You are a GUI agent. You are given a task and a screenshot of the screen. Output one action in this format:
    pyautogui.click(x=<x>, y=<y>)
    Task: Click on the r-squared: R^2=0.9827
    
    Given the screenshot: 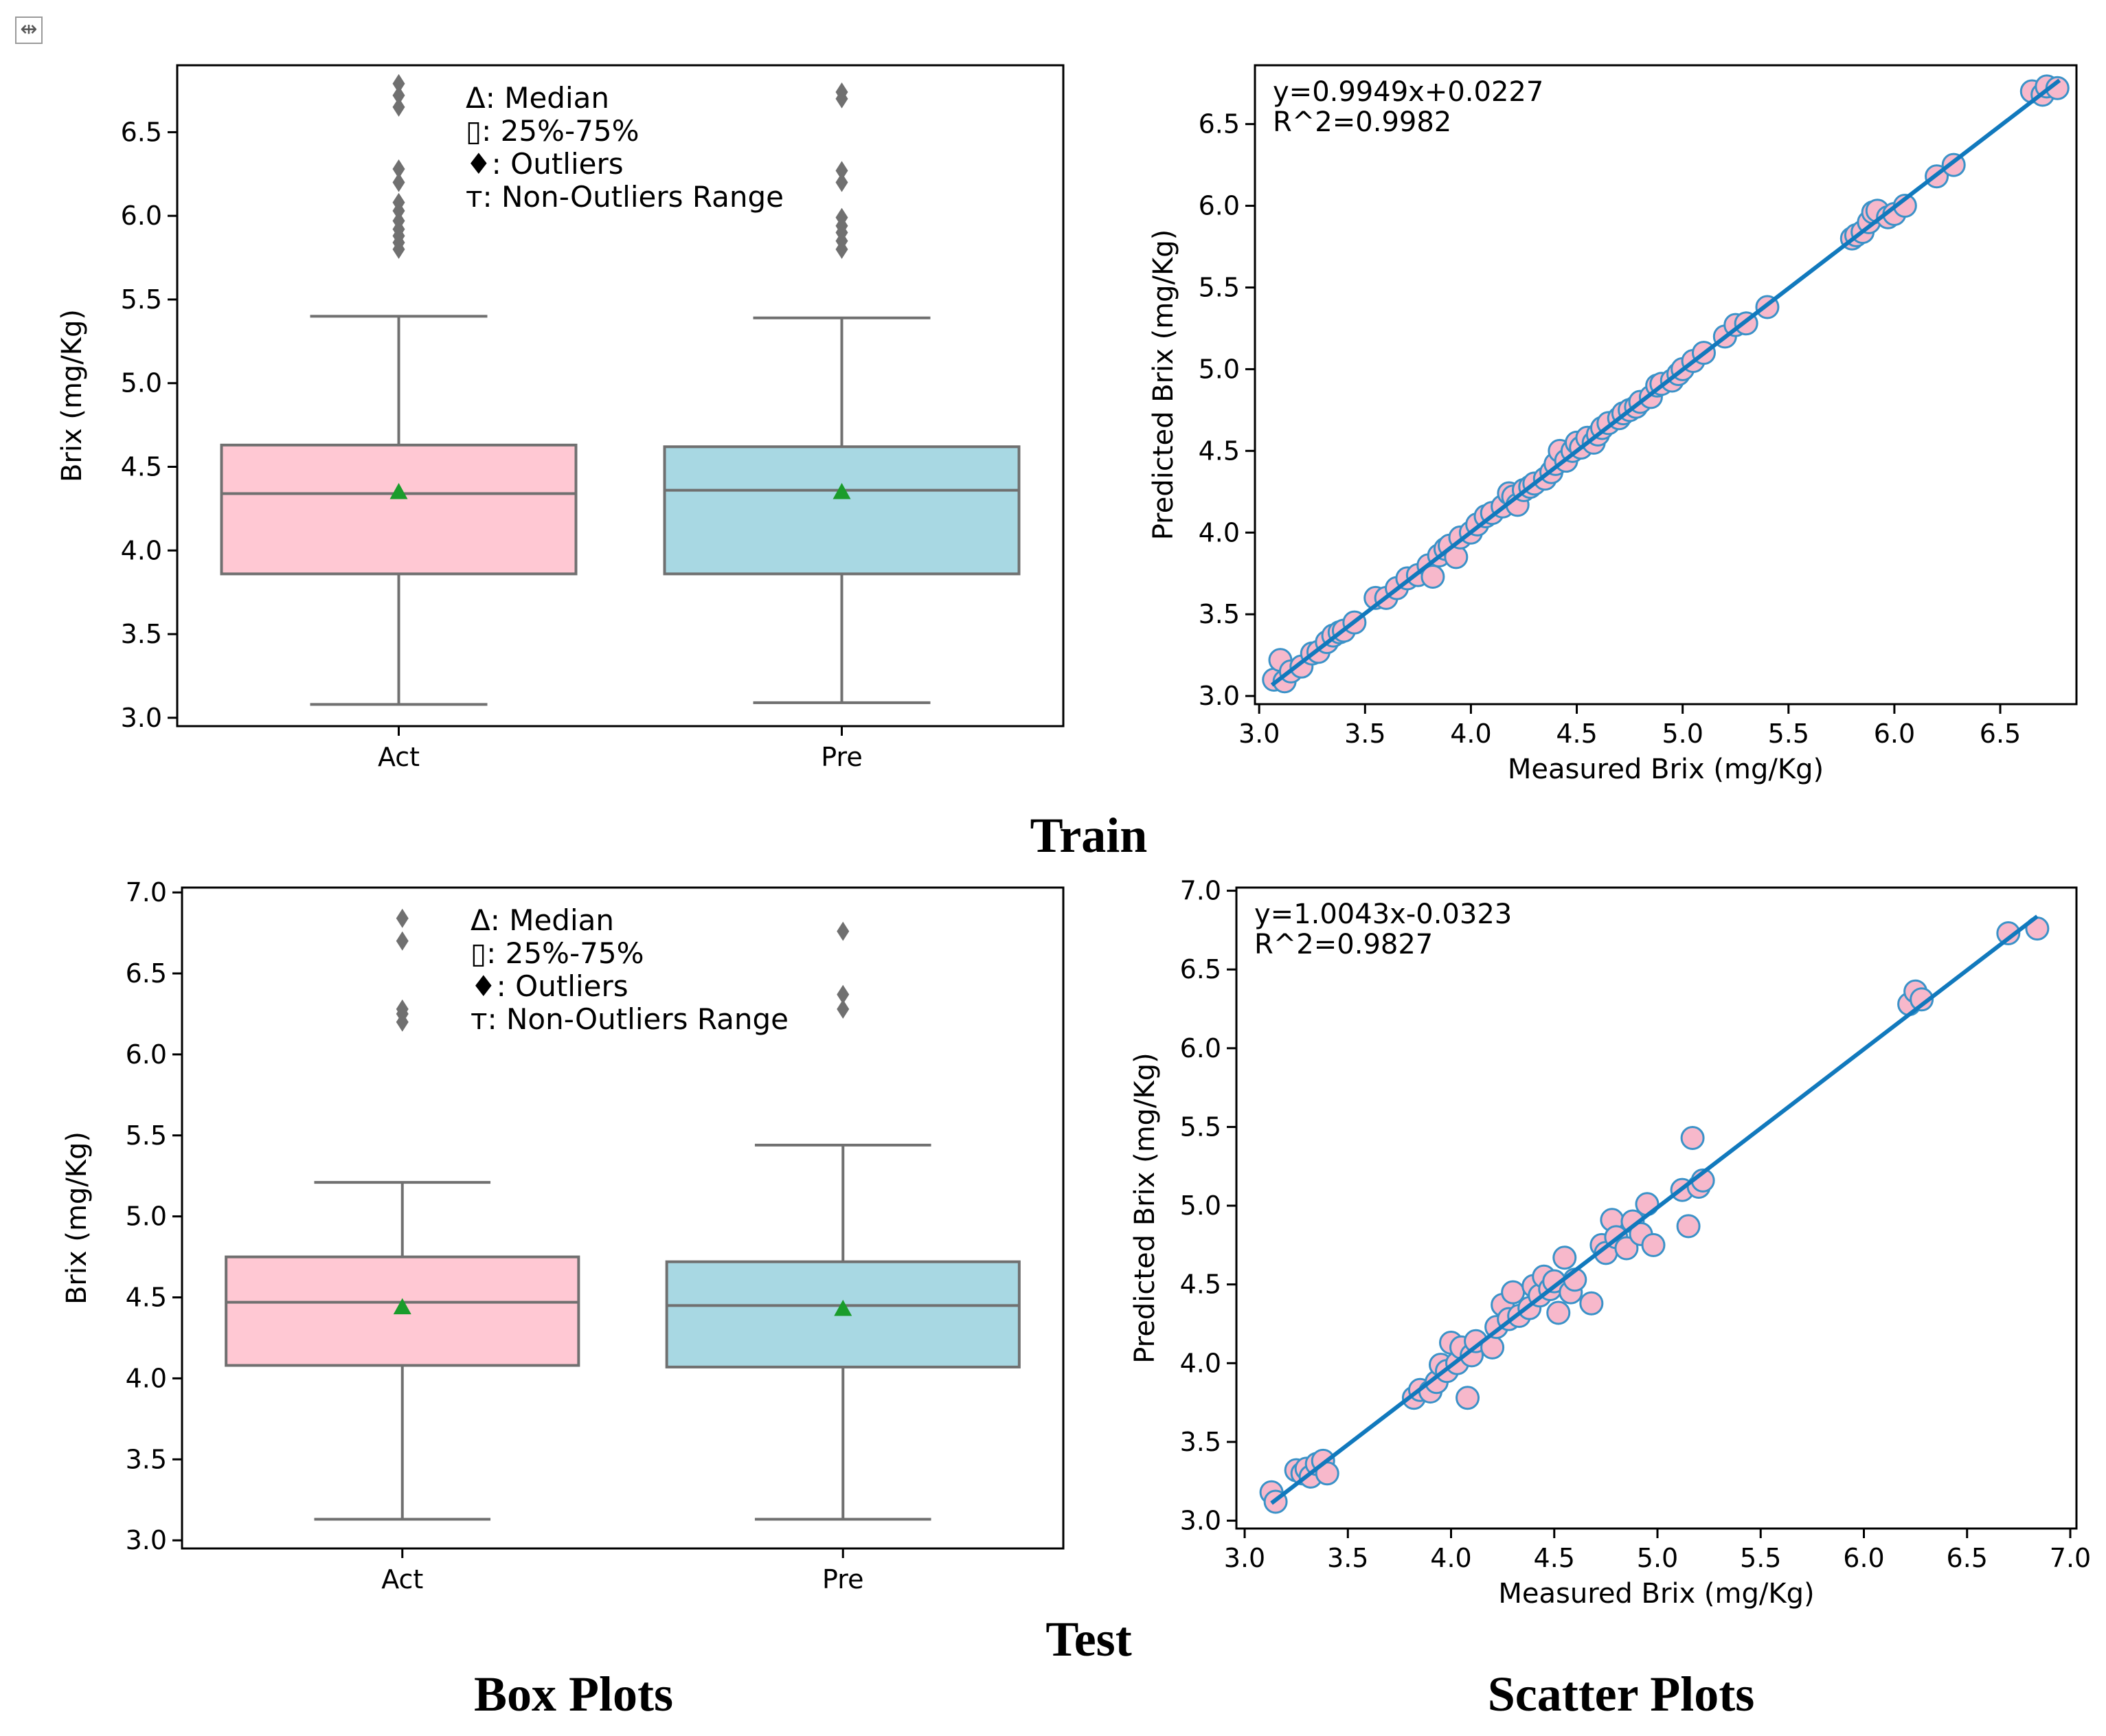 What is the action you would take?
    pyautogui.click(x=1343, y=944)
    